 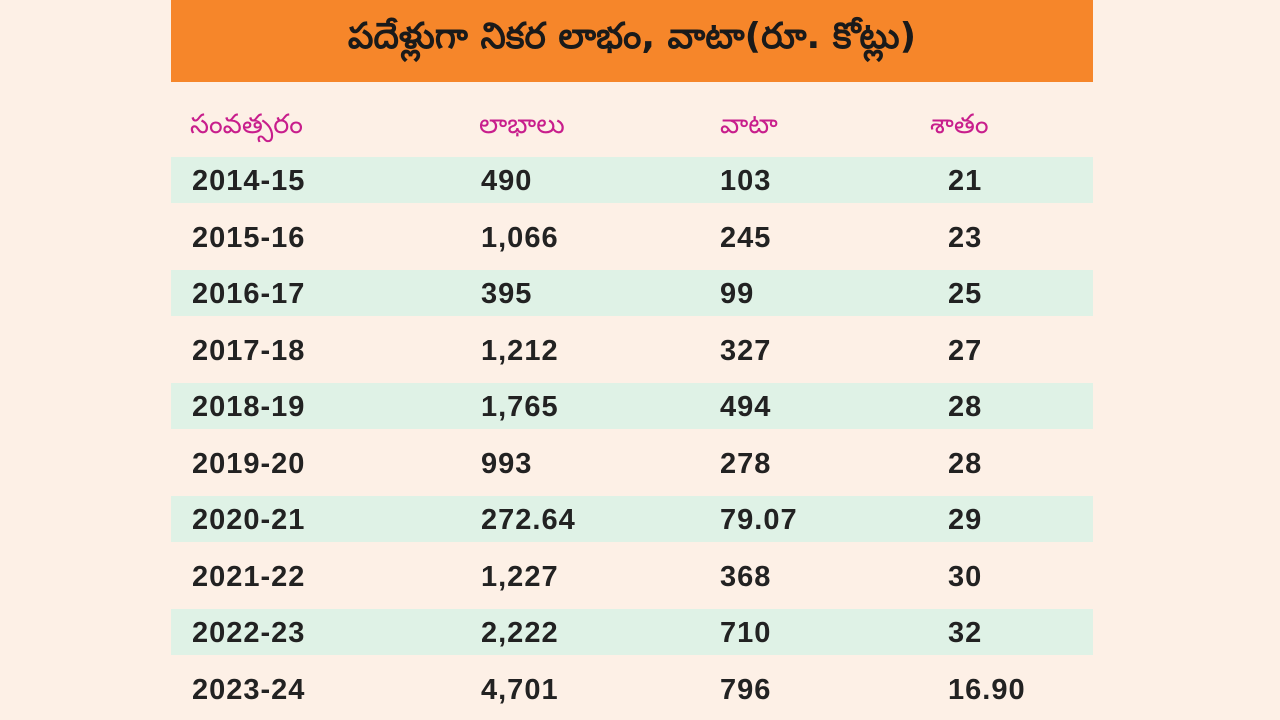 What do you see at coordinates (507, 181) in the screenshot?
I see `profit-cell: 490` at bounding box center [507, 181].